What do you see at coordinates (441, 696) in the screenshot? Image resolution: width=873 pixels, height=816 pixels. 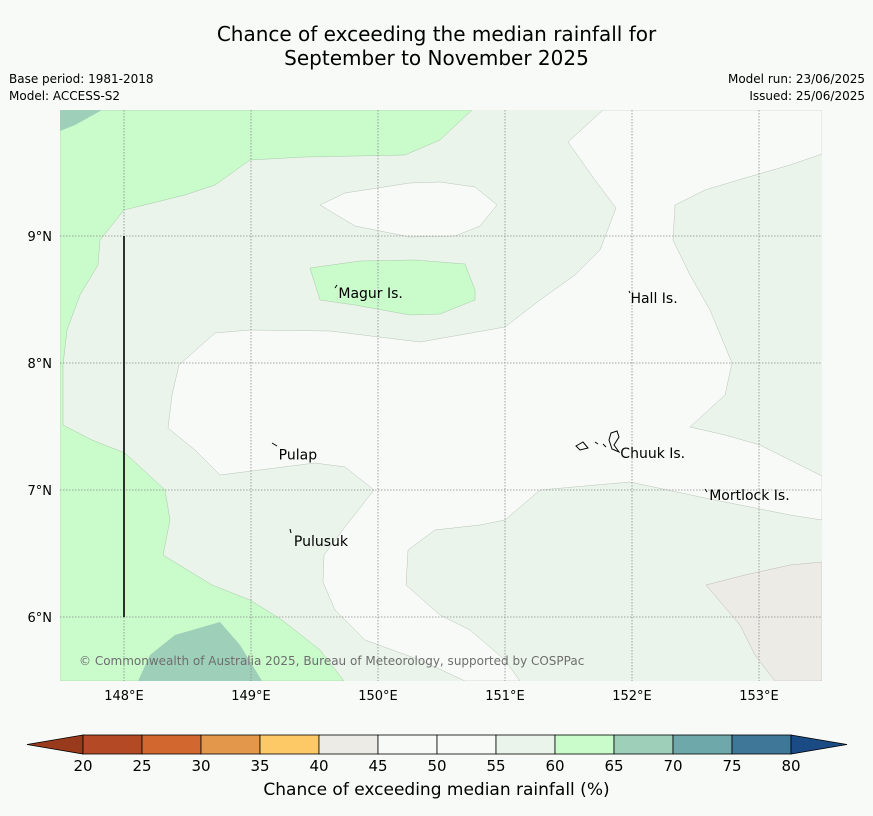 I see `longitude-labels: 148°E 149°E 150°E 151°E 152°E 153°E` at bounding box center [441, 696].